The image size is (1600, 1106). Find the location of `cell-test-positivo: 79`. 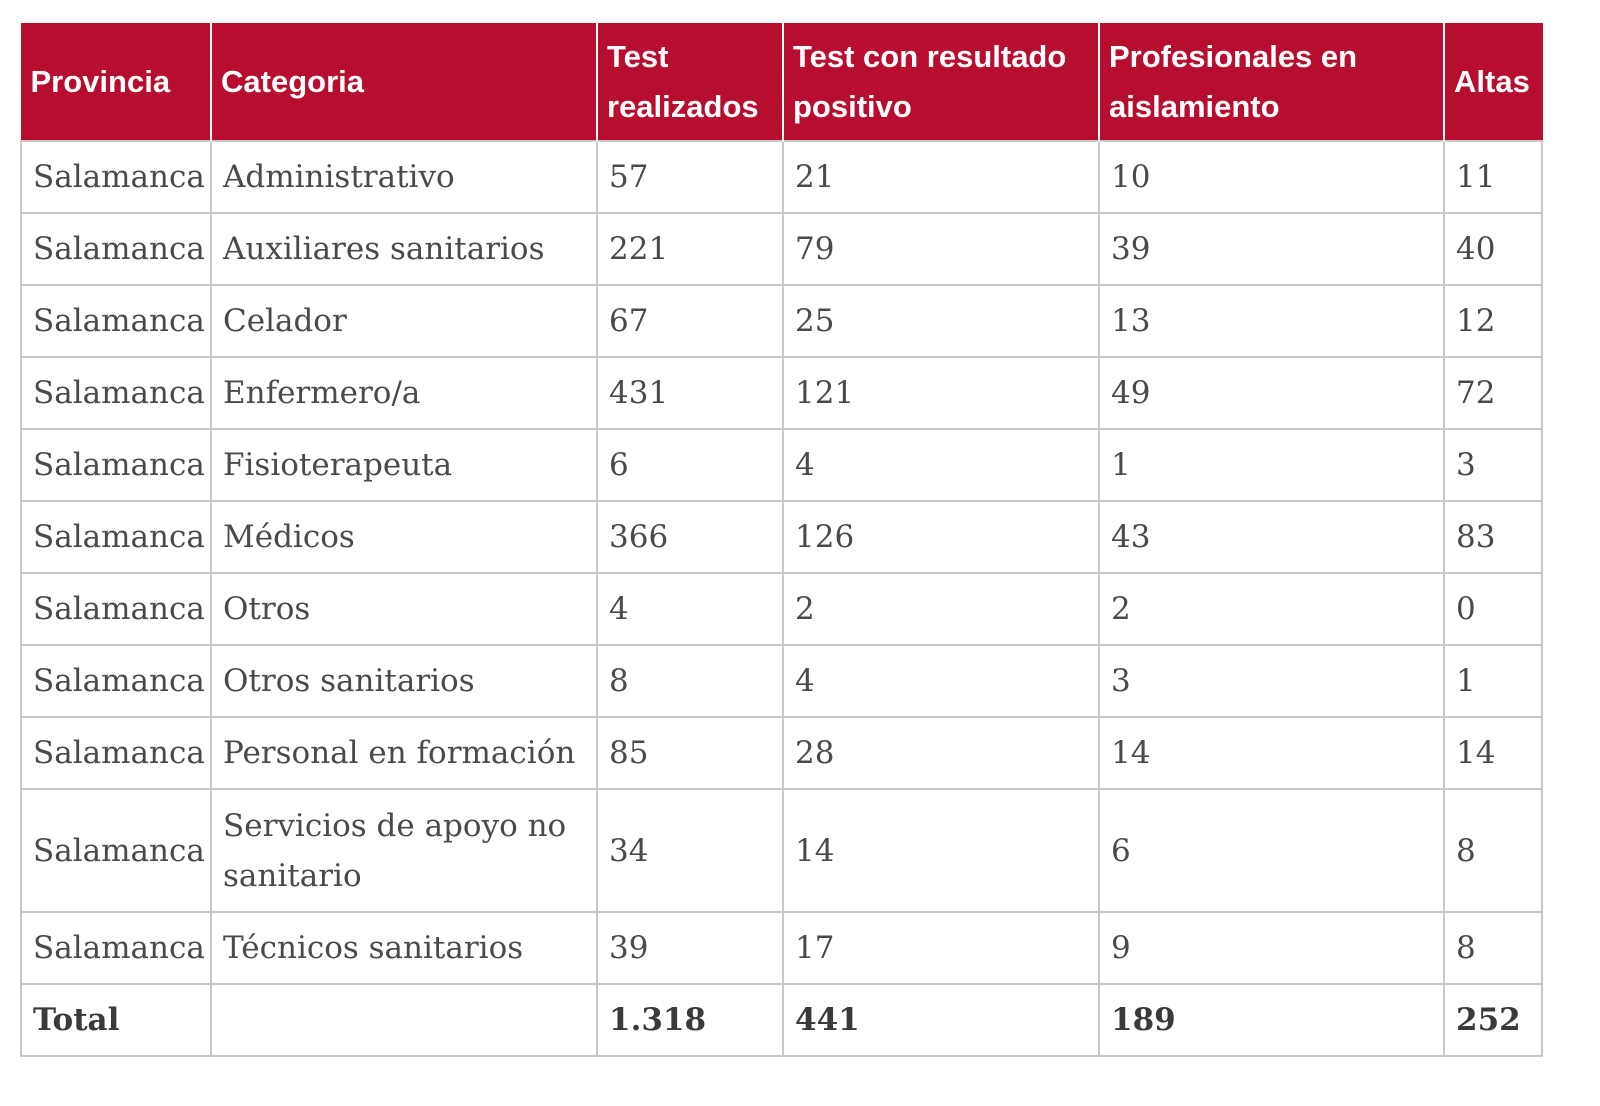

cell-test-positivo: 79 is located at coordinates (941, 249).